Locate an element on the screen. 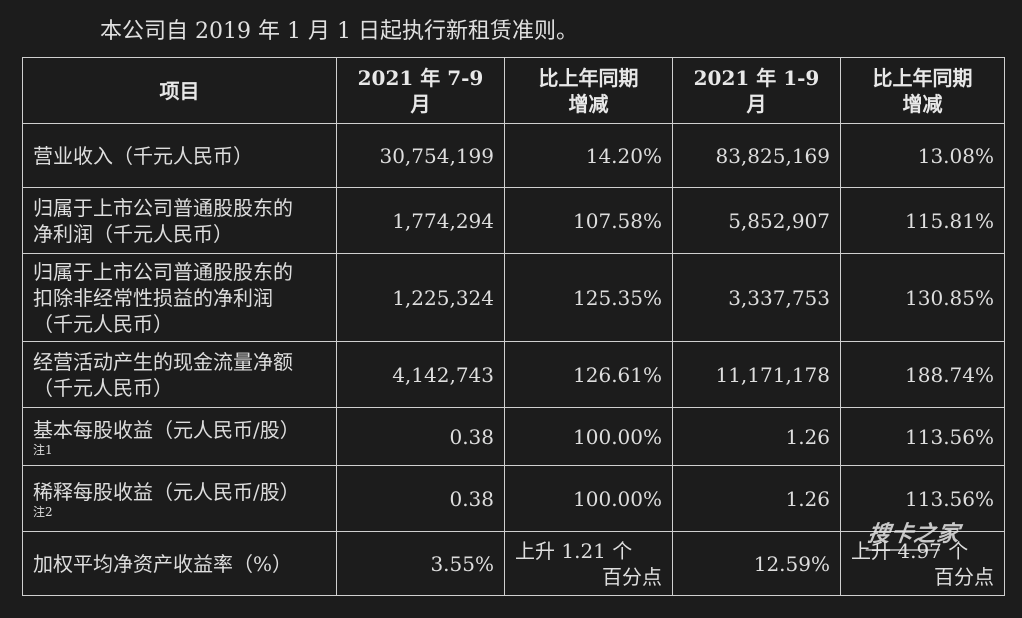 This screenshot has width=1022, height=618. cell-q3-value: 4,142,743 is located at coordinates (420, 374).